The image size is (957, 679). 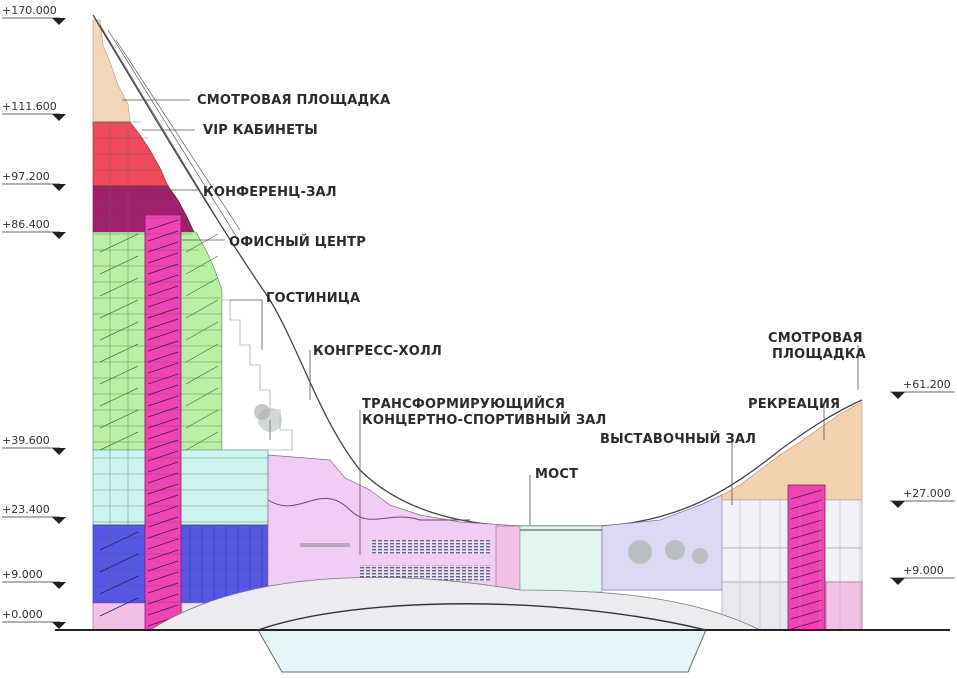 I want to click on level-marker-left: +23.400, so click(x=34, y=513).